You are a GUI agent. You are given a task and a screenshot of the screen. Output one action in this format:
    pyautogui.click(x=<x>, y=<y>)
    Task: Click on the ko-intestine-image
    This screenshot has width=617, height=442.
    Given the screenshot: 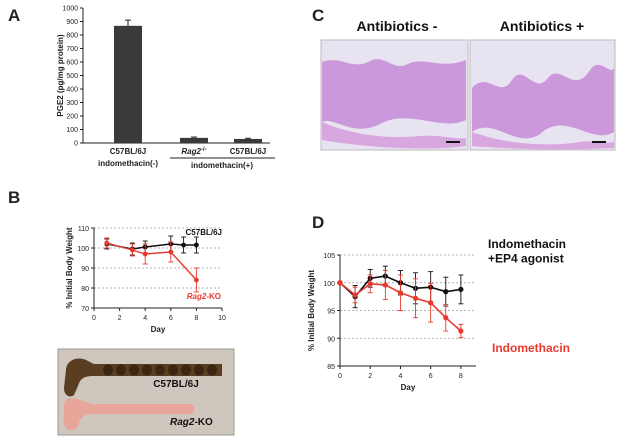 What is the action you would take?
    pyautogui.click(x=129, y=414)
    